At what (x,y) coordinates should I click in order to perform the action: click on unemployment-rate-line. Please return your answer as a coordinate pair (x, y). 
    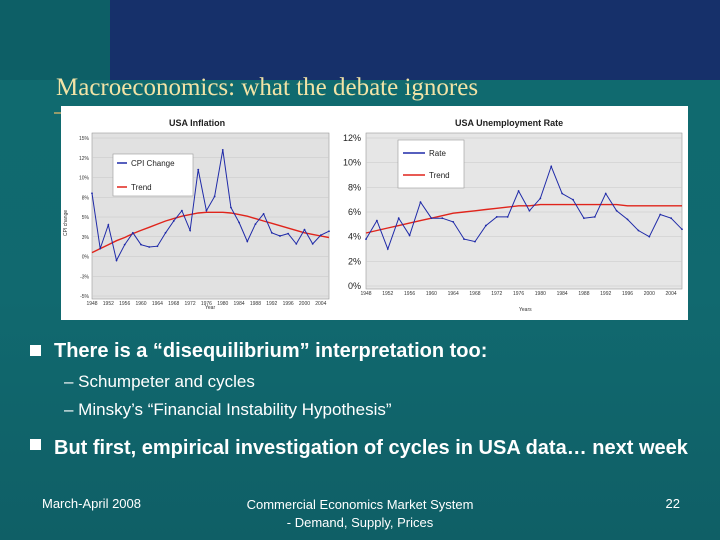
    Looking at the image, I should click on (524, 207).